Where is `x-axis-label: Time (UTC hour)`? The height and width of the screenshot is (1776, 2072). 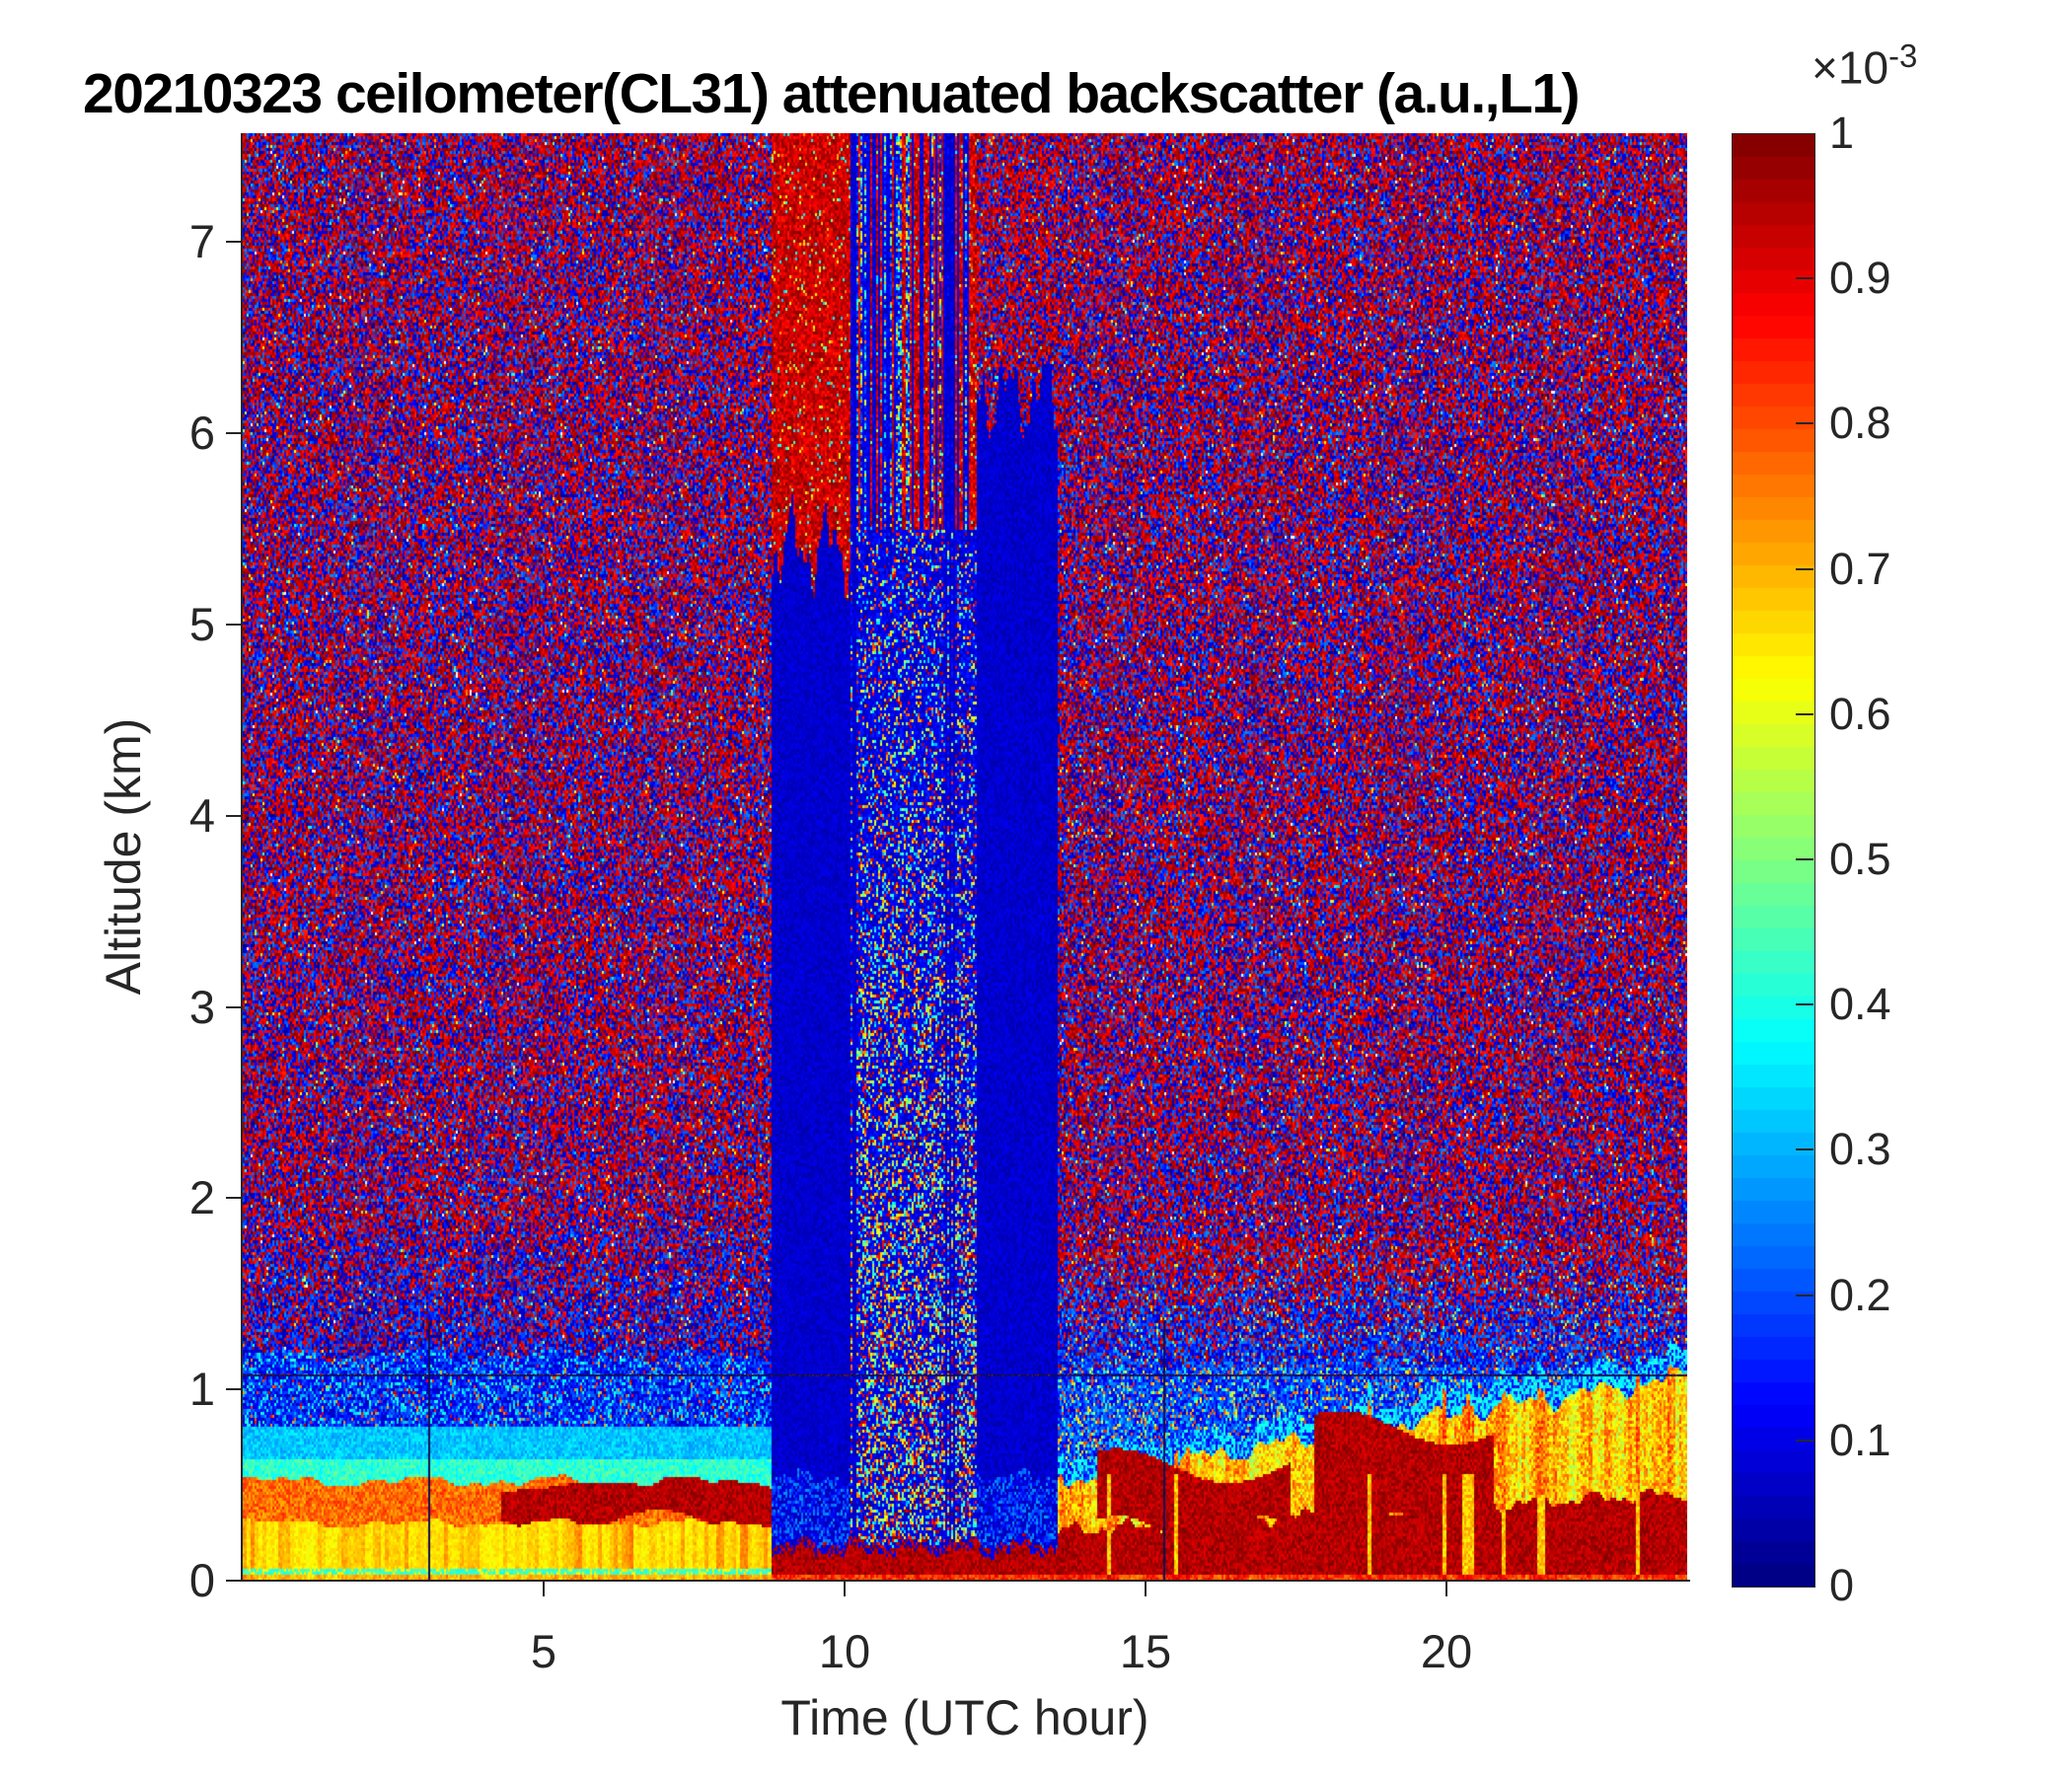 x-axis-label: Time (UTC hour) is located at coordinates (965, 1718).